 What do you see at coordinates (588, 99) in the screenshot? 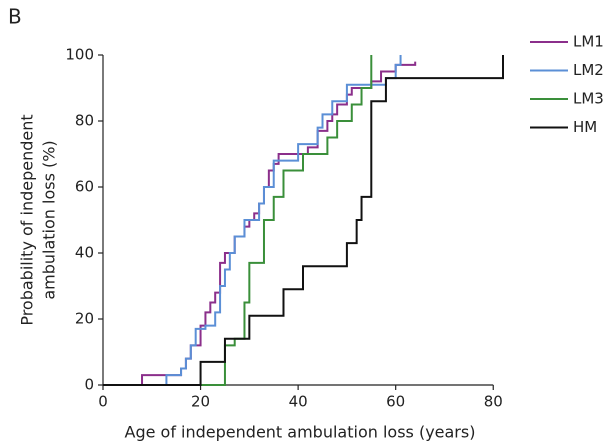
I see `legend-label: LM3` at bounding box center [588, 99].